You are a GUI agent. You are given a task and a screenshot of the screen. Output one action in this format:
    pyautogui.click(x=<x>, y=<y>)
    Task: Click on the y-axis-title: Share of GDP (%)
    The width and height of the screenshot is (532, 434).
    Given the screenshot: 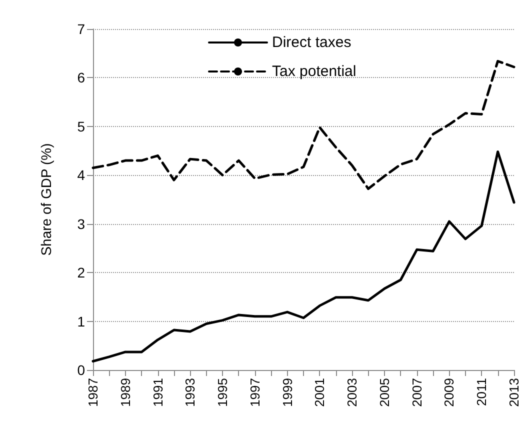 What is the action you would take?
    pyautogui.click(x=46, y=199)
    